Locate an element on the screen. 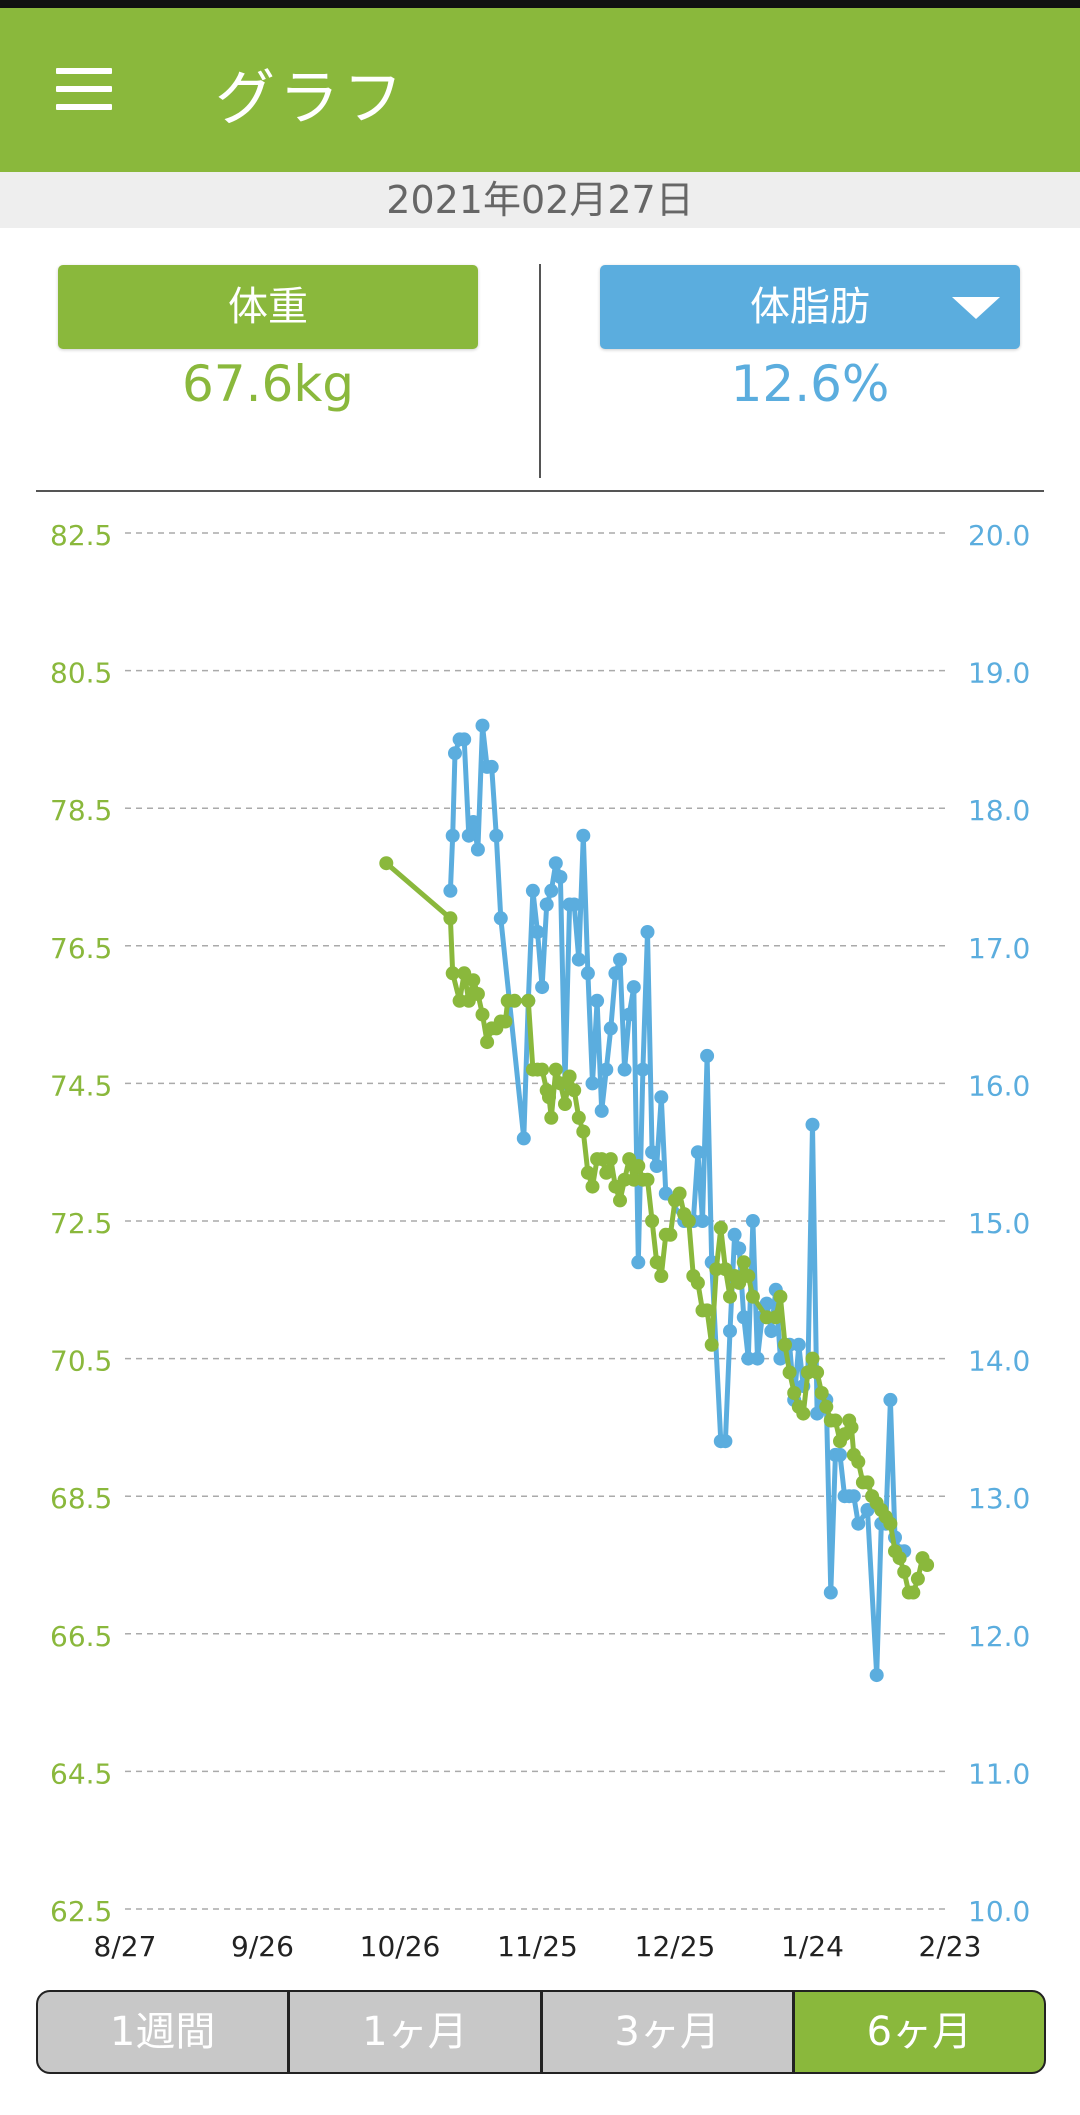 This screenshot has width=1080, height=2115. y-left-tick-label: 74.5 is located at coordinates (81, 1085).